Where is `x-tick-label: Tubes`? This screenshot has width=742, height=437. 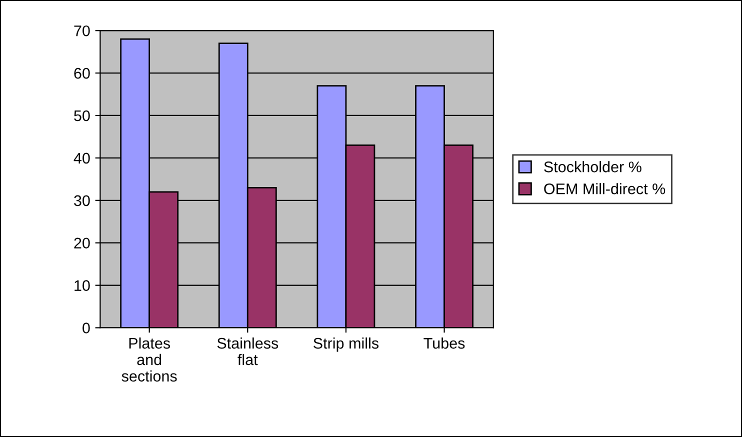 x-tick-label: Tubes is located at coordinates (444, 343).